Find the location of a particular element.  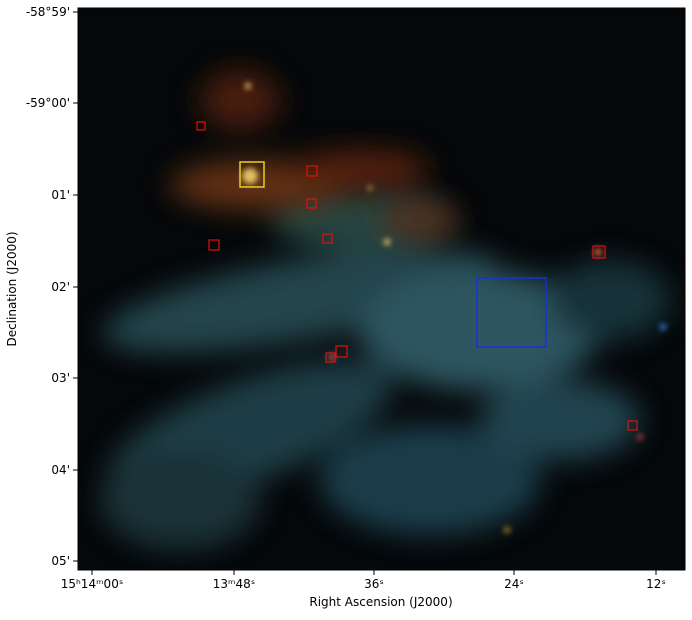

y-tick-label: -58°59' is located at coordinates (48, 12).